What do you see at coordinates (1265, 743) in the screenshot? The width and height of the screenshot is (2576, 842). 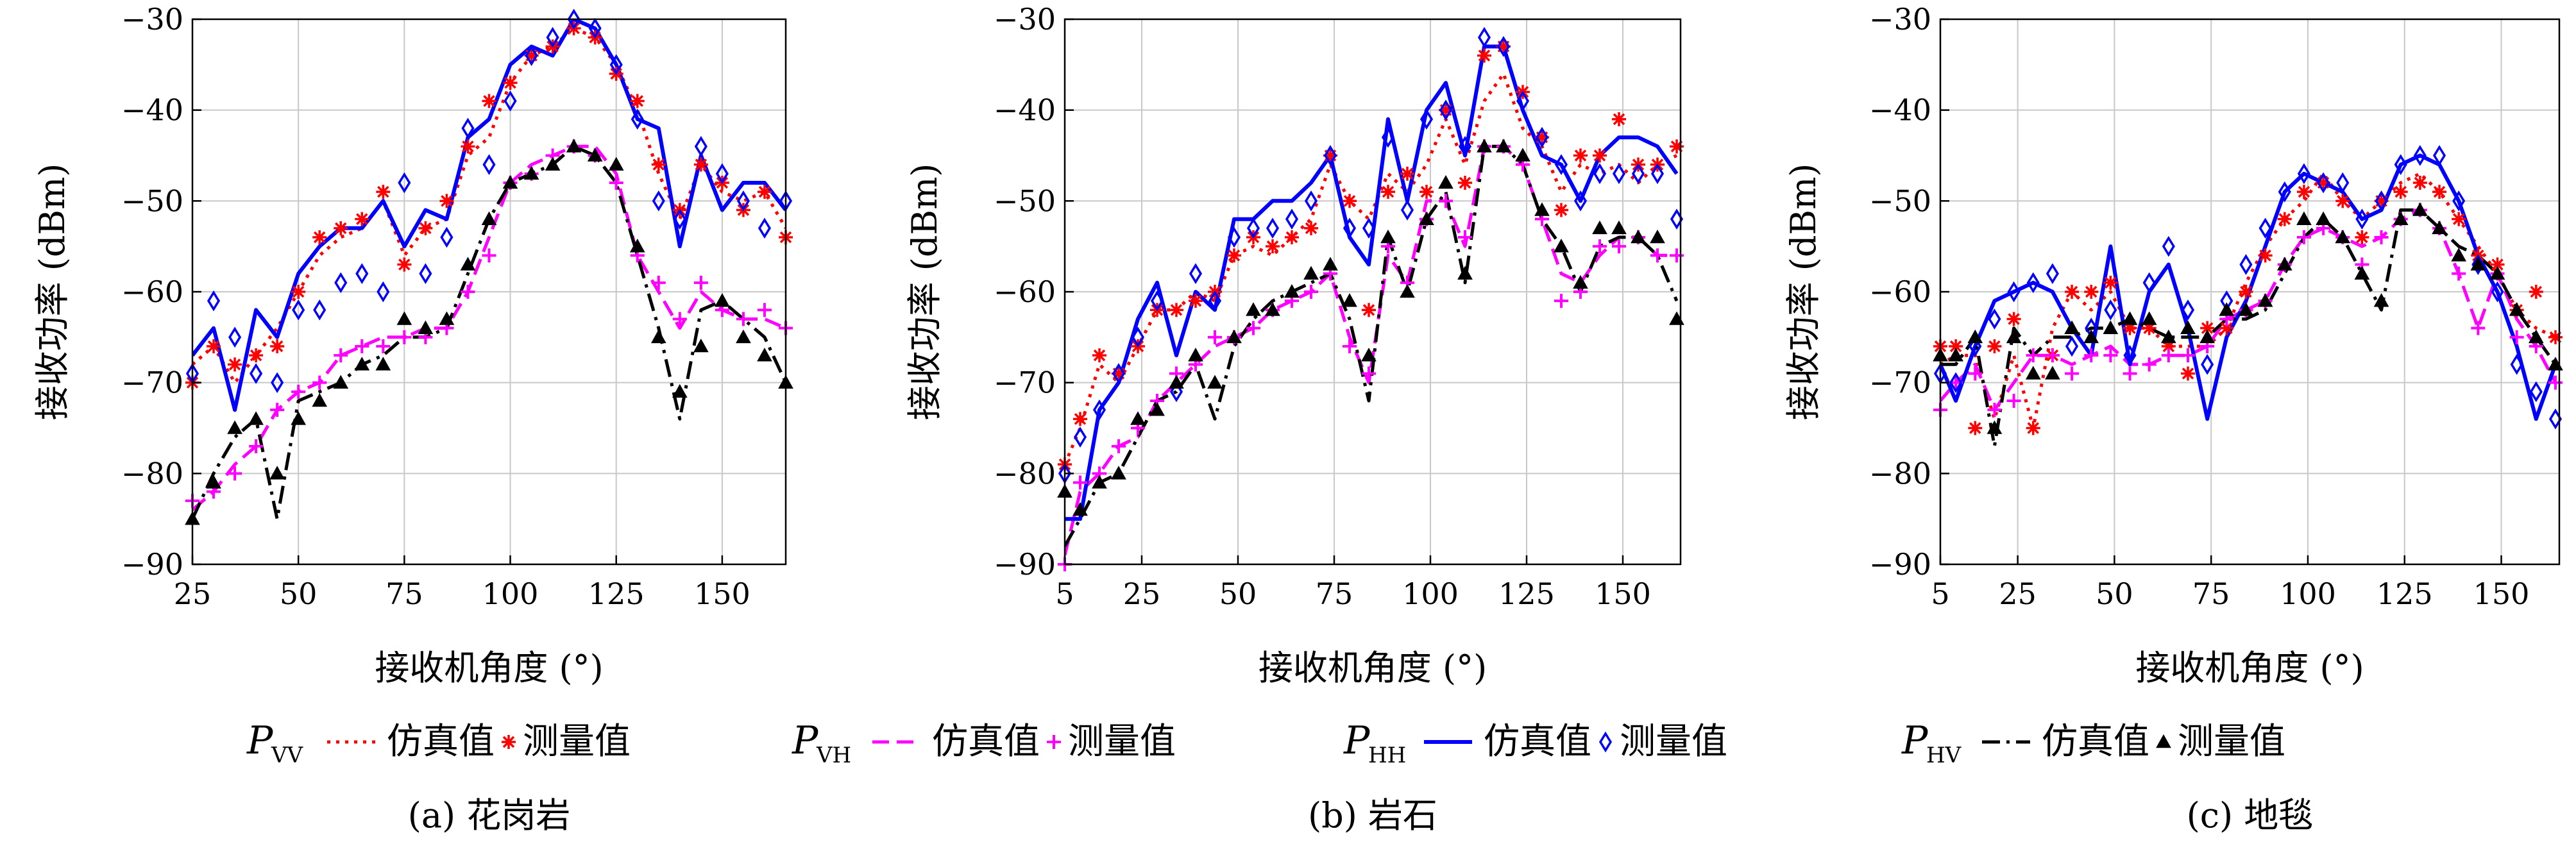 I see `legend: PVV 仿真值 测量值 PVH 仿真值 测量值 PHH 仿真值 测量值 PHV 仿真值 测量值` at bounding box center [1265, 743].